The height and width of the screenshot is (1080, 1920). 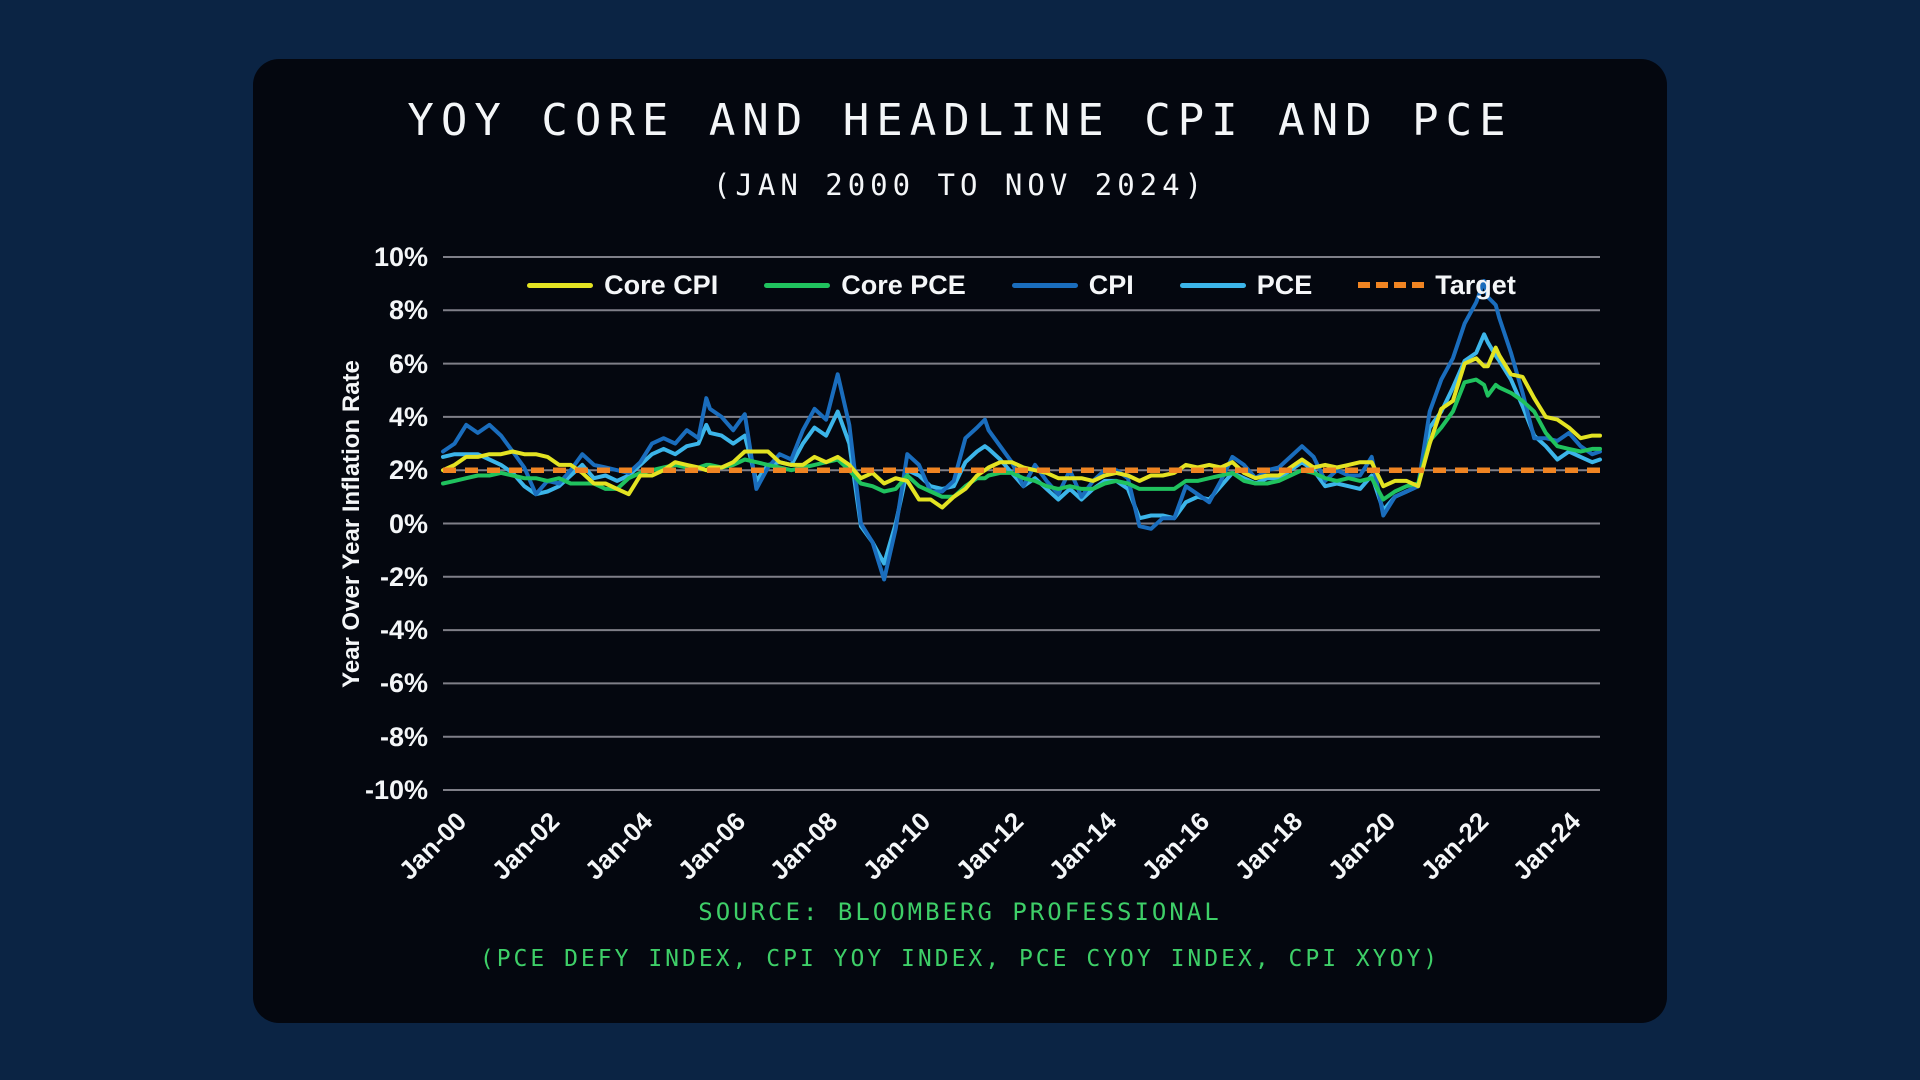 I want to click on legend-item-core-cpi: Core CPI, so click(x=622, y=285).